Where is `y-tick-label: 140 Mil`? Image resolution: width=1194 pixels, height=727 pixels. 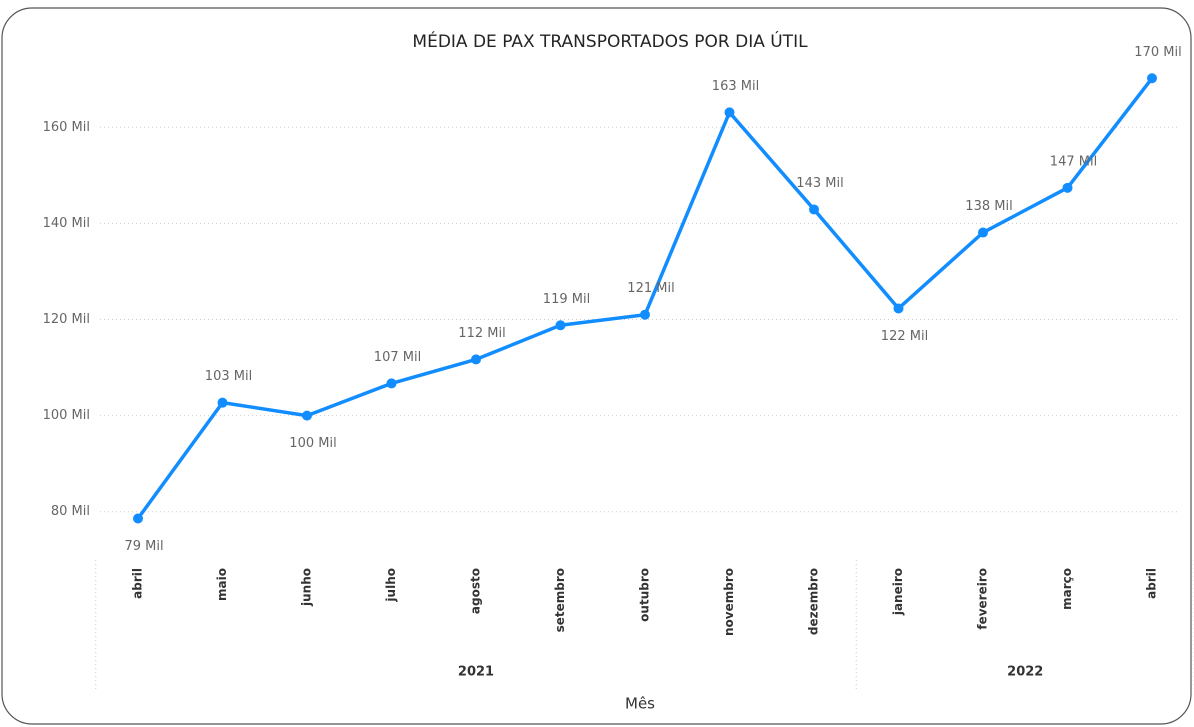 y-tick-label: 140 Mil is located at coordinates (66, 223).